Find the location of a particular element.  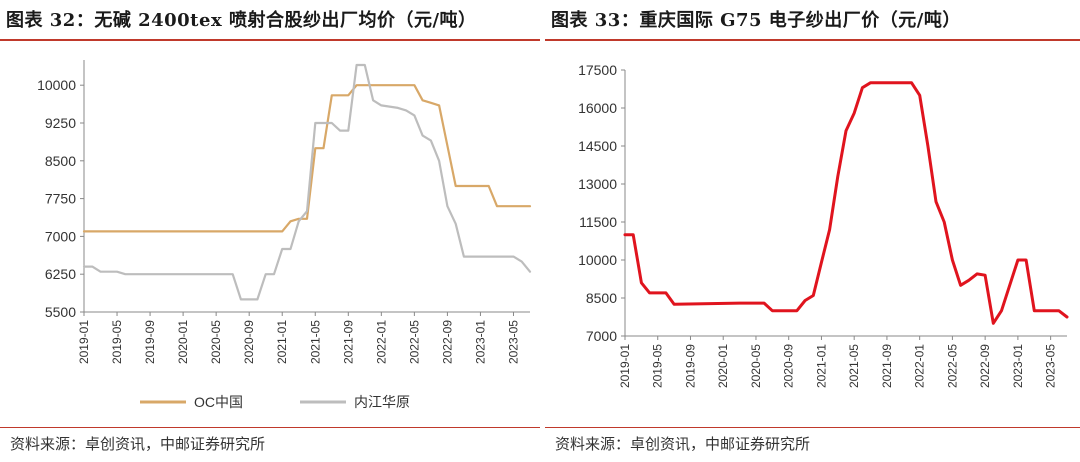

legend-label: OC中国 is located at coordinates (218, 402).